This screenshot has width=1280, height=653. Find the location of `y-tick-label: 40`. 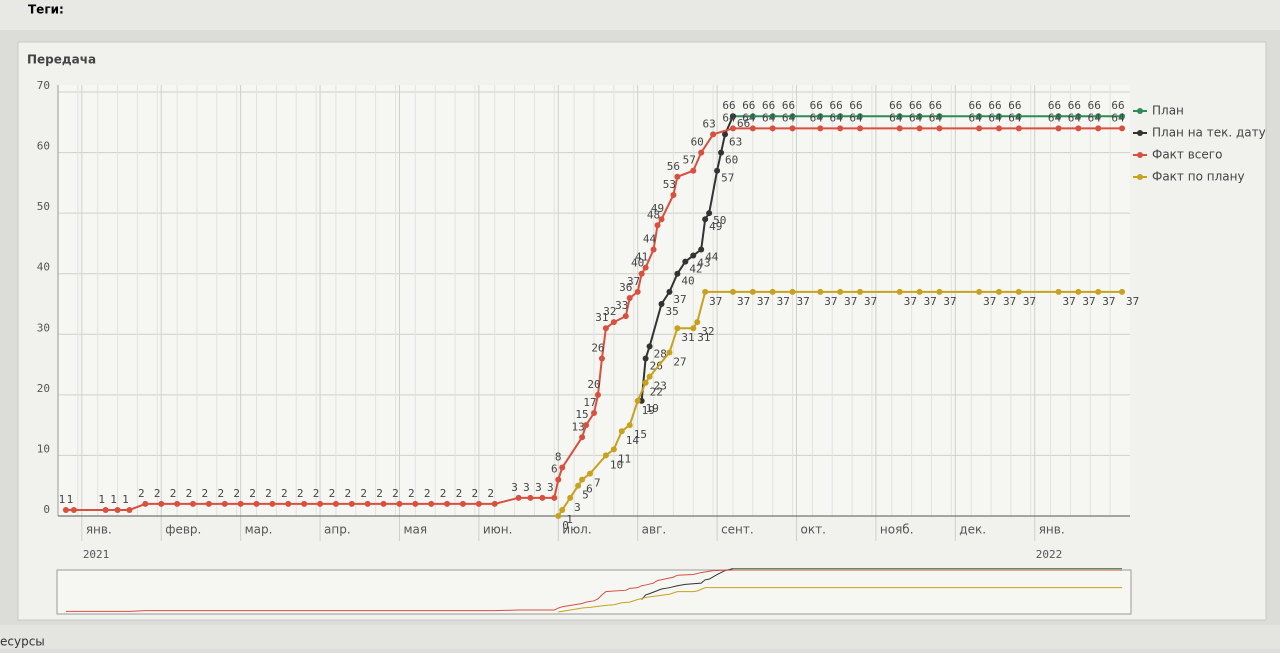

y-tick-label: 40 is located at coordinates (43, 267).